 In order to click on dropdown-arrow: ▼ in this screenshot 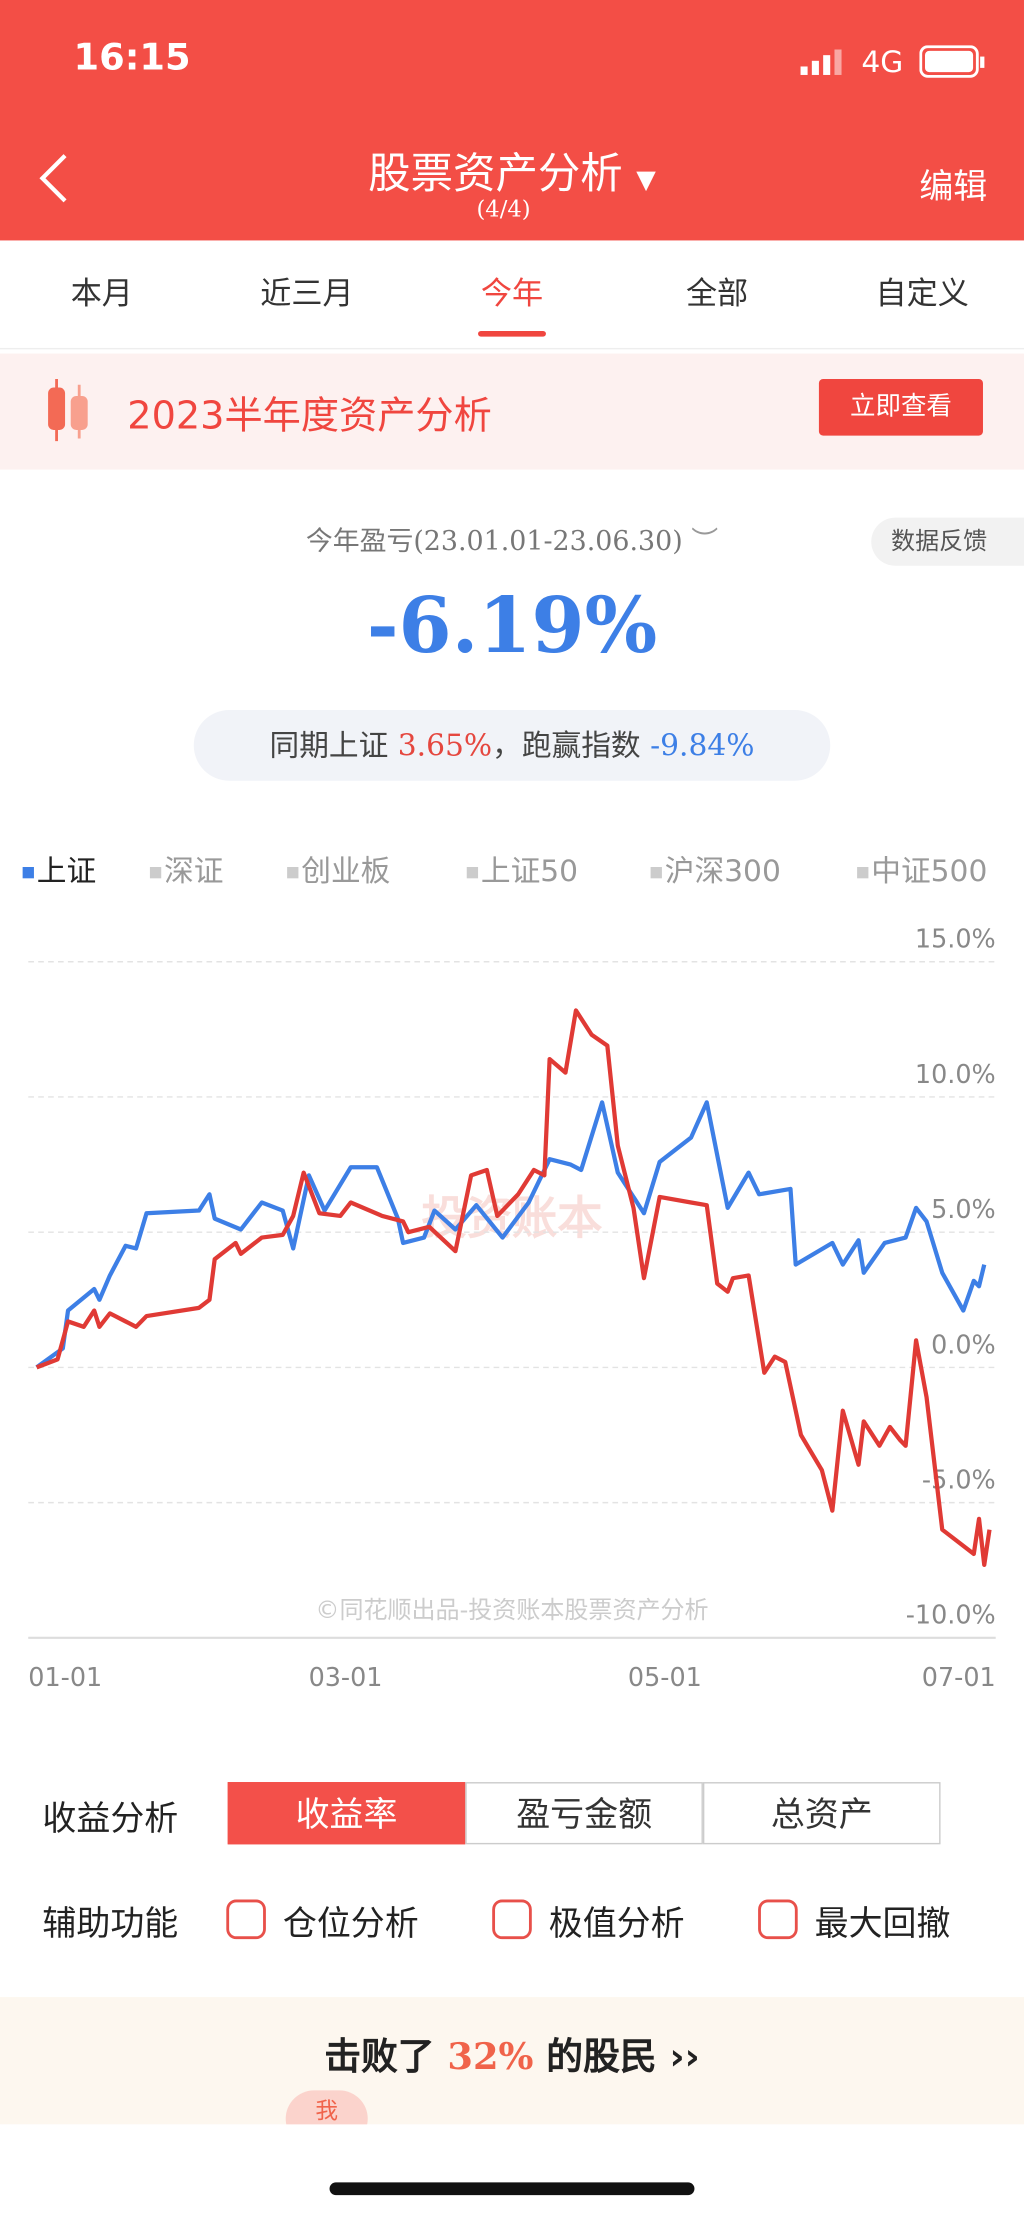, I will do `click(646, 180)`.